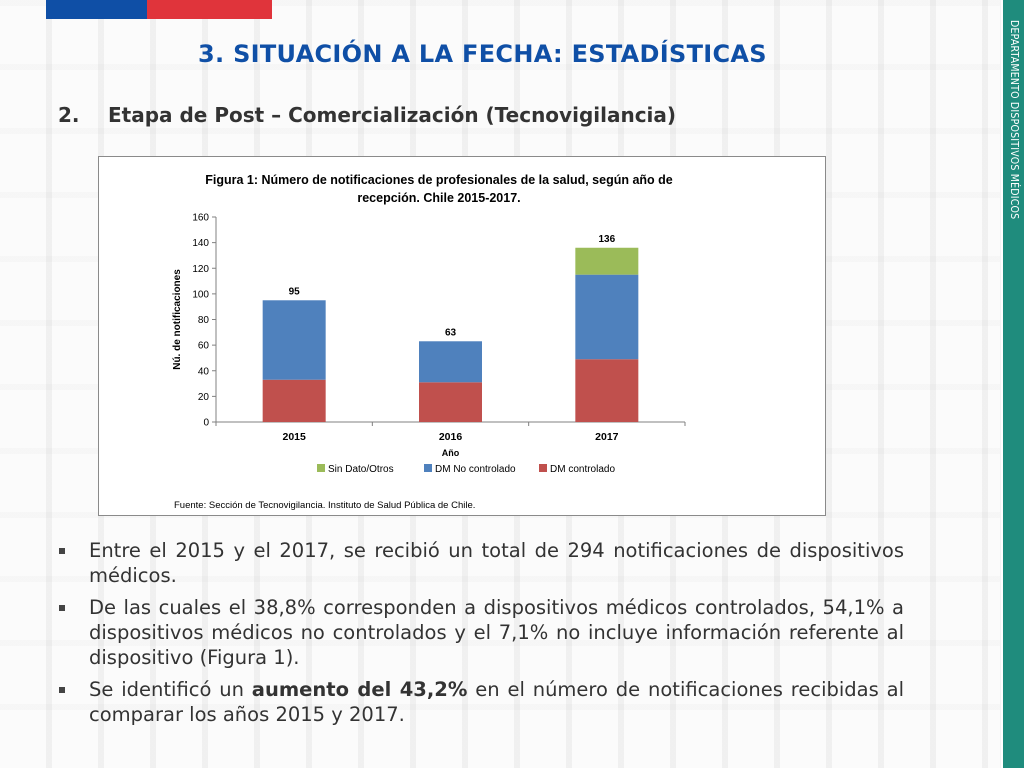 The image size is (1024, 768). What do you see at coordinates (295, 291) in the screenshot?
I see `data-label-total: 95` at bounding box center [295, 291].